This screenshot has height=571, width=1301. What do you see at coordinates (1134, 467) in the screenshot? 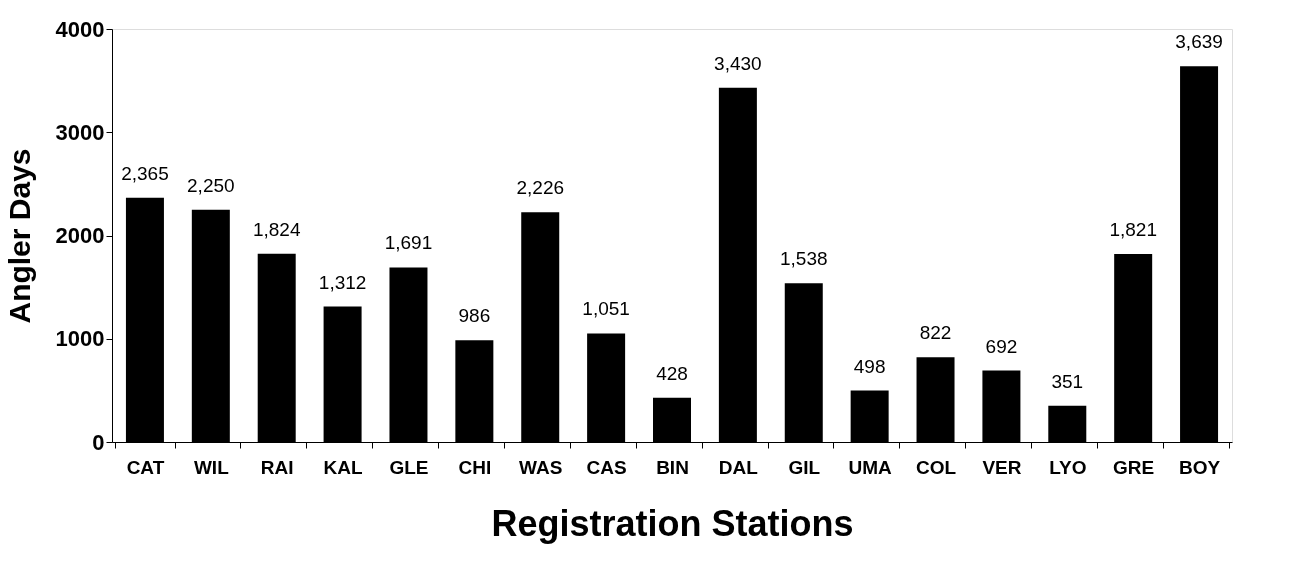
I see `x-tick-label: GRE` at bounding box center [1134, 467].